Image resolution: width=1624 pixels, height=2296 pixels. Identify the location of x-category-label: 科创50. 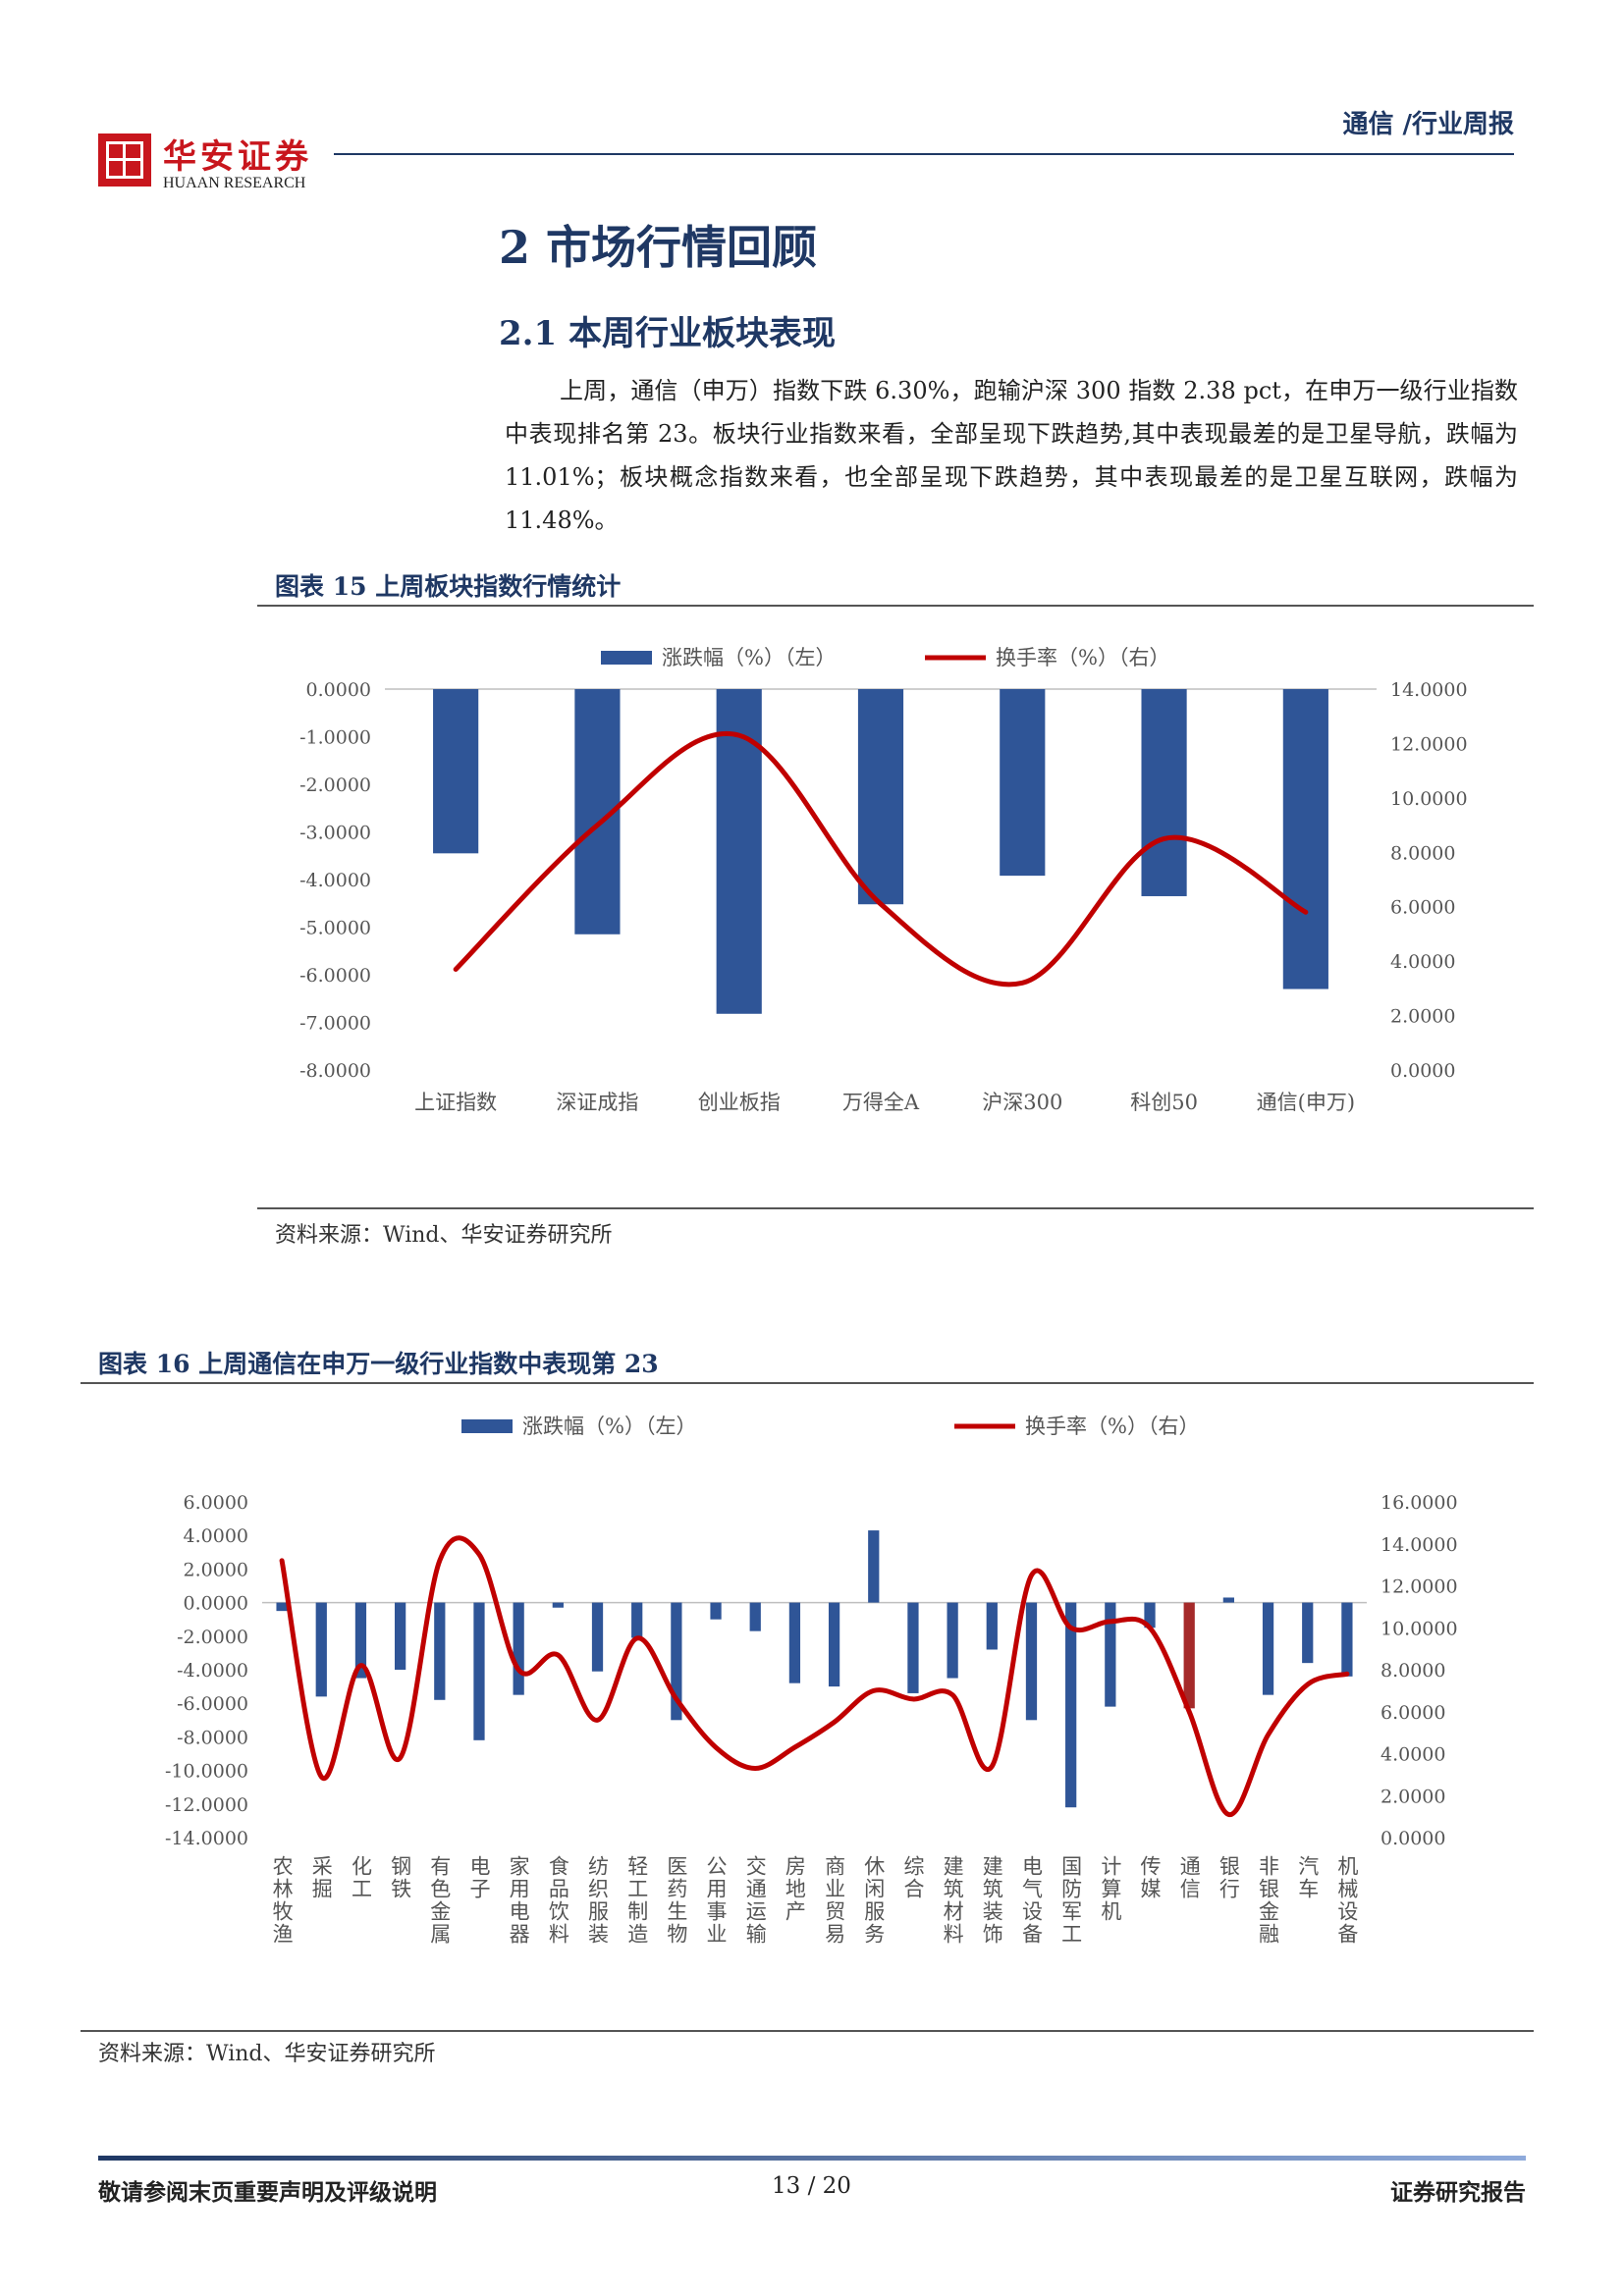
(1164, 1102).